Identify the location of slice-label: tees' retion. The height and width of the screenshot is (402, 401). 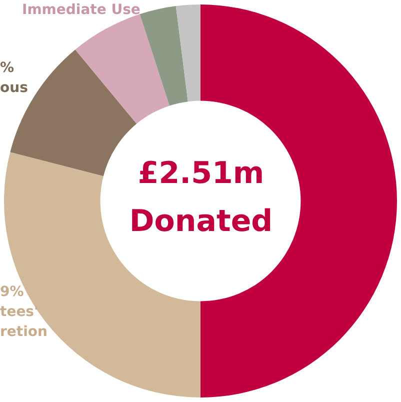
(24, 322).